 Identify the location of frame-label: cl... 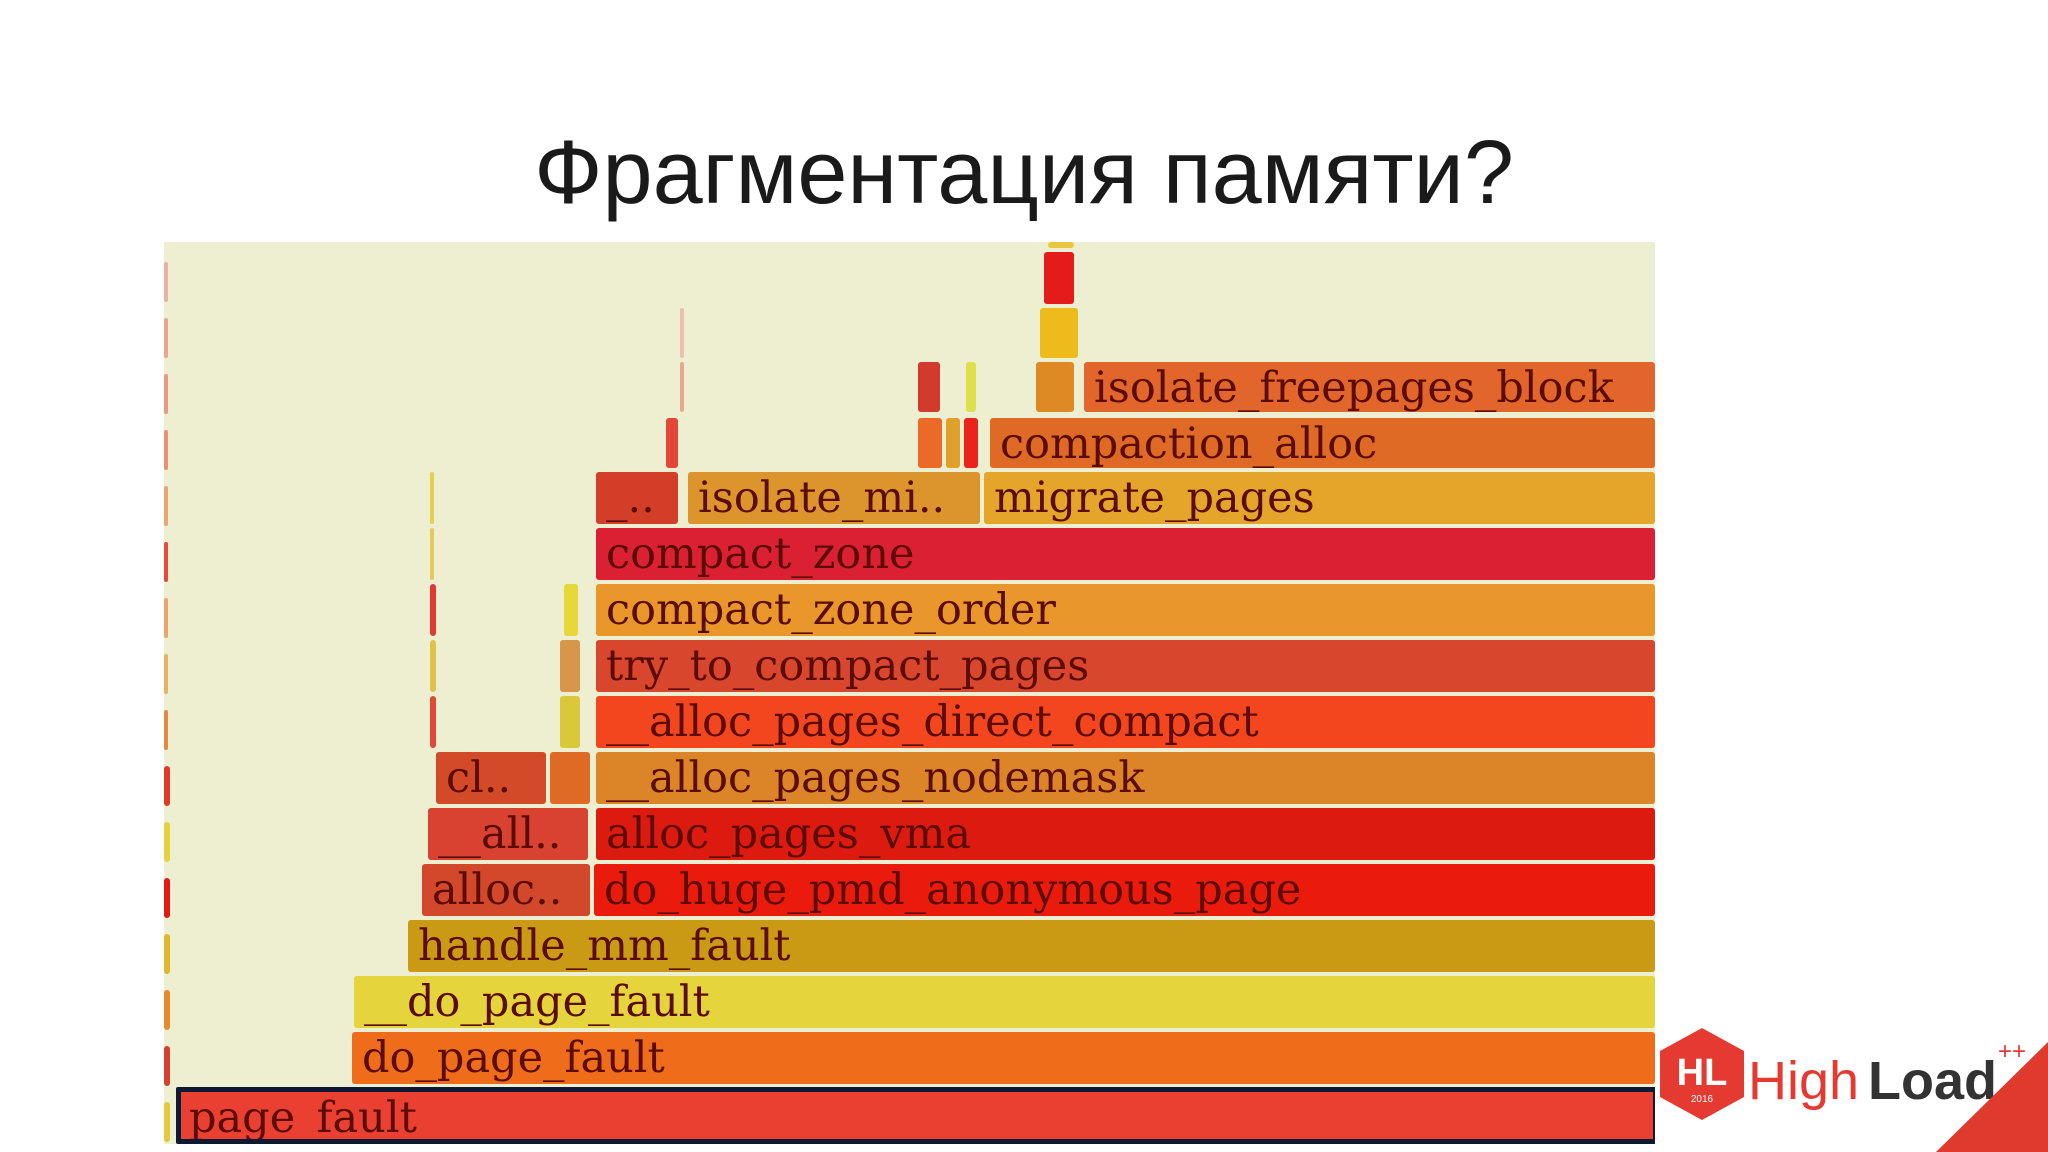
(479, 778).